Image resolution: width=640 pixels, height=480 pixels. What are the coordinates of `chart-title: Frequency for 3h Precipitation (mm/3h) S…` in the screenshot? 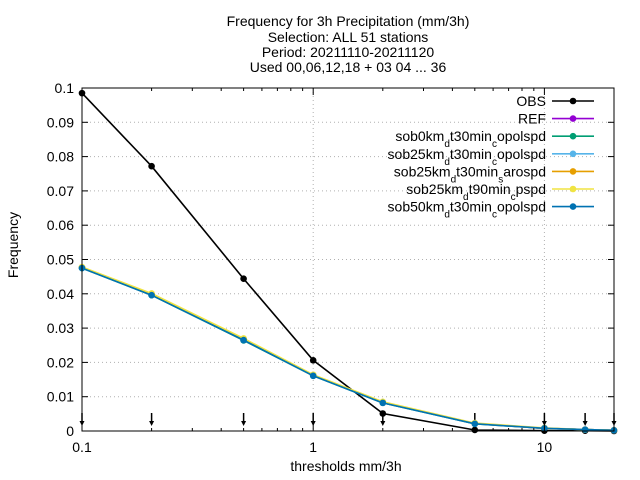 It's located at (348, 44).